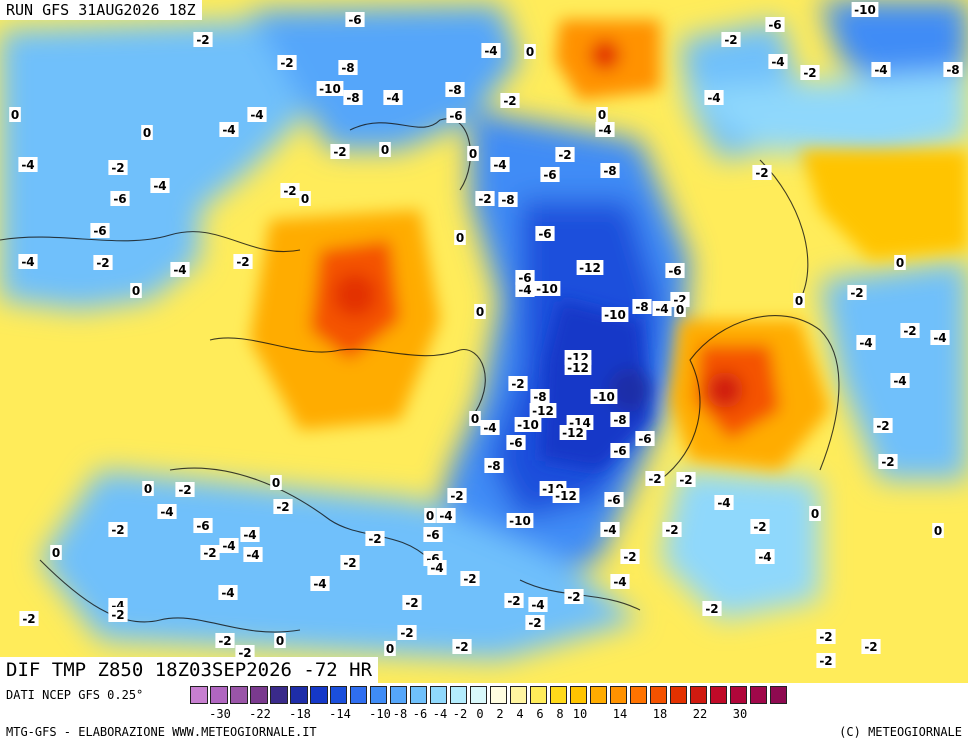  I want to click on scale-tick-label: 22, so click(700, 714).